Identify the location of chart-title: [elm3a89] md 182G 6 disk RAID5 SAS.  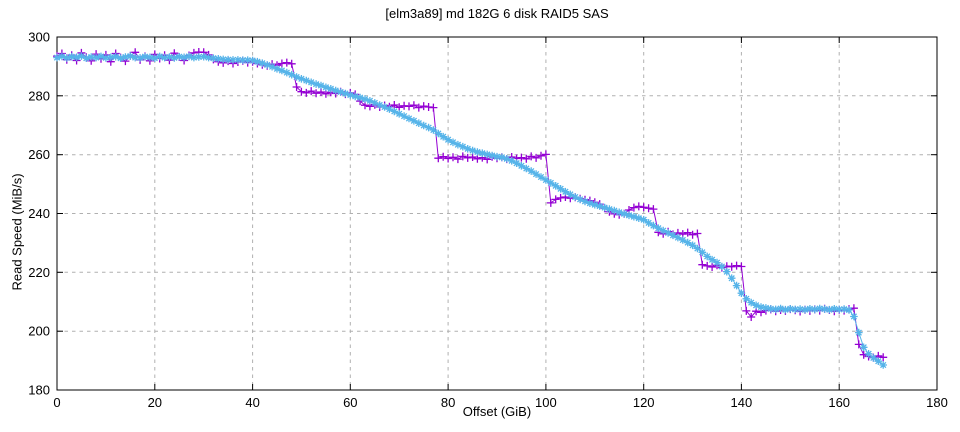
(497, 13).